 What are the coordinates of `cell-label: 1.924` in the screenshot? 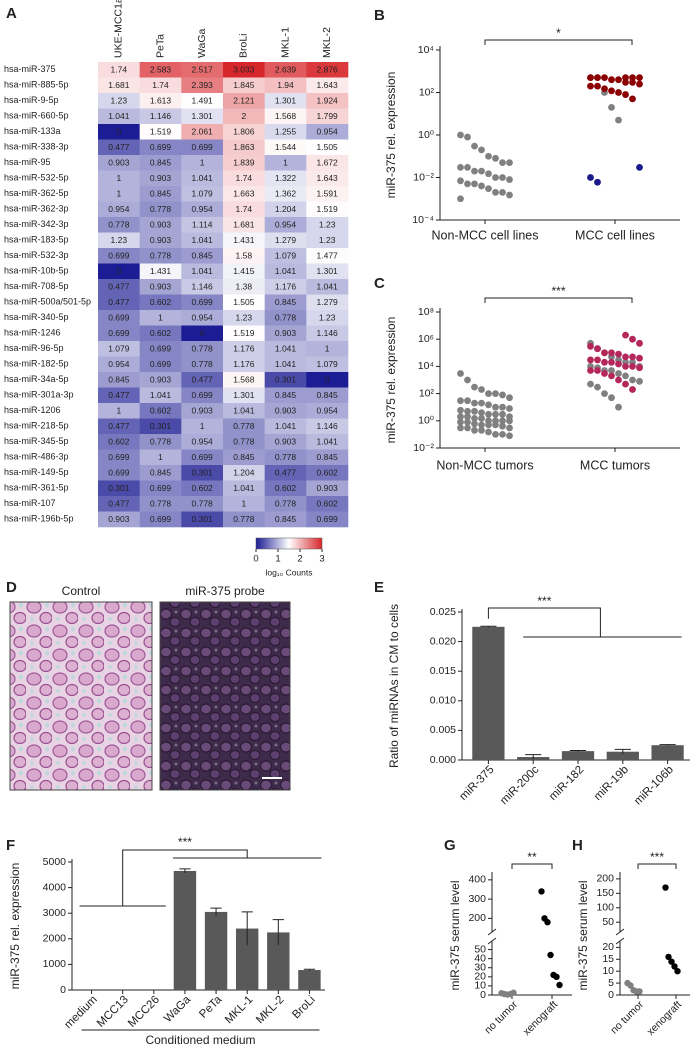 It's located at (328, 101).